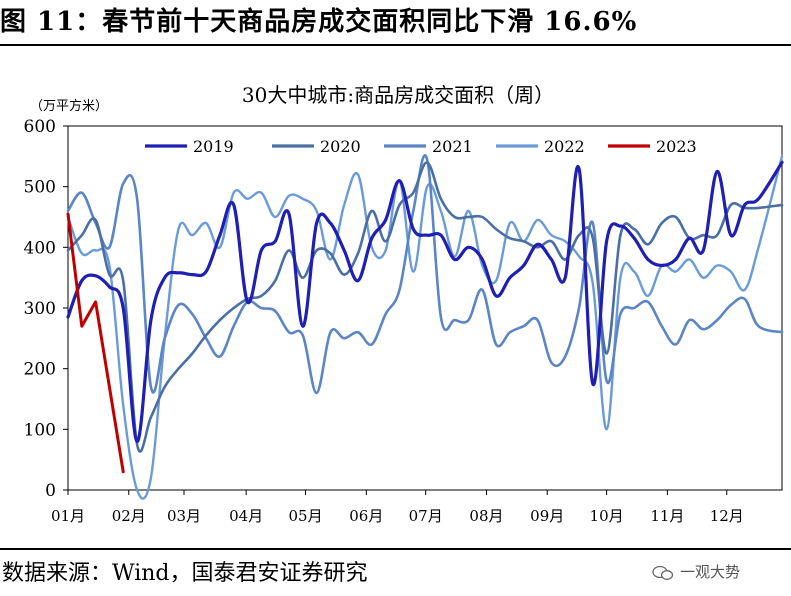 Image resolution: width=791 pixels, height=596 pixels. I want to click on x-tick-label: 10月, so click(607, 516).